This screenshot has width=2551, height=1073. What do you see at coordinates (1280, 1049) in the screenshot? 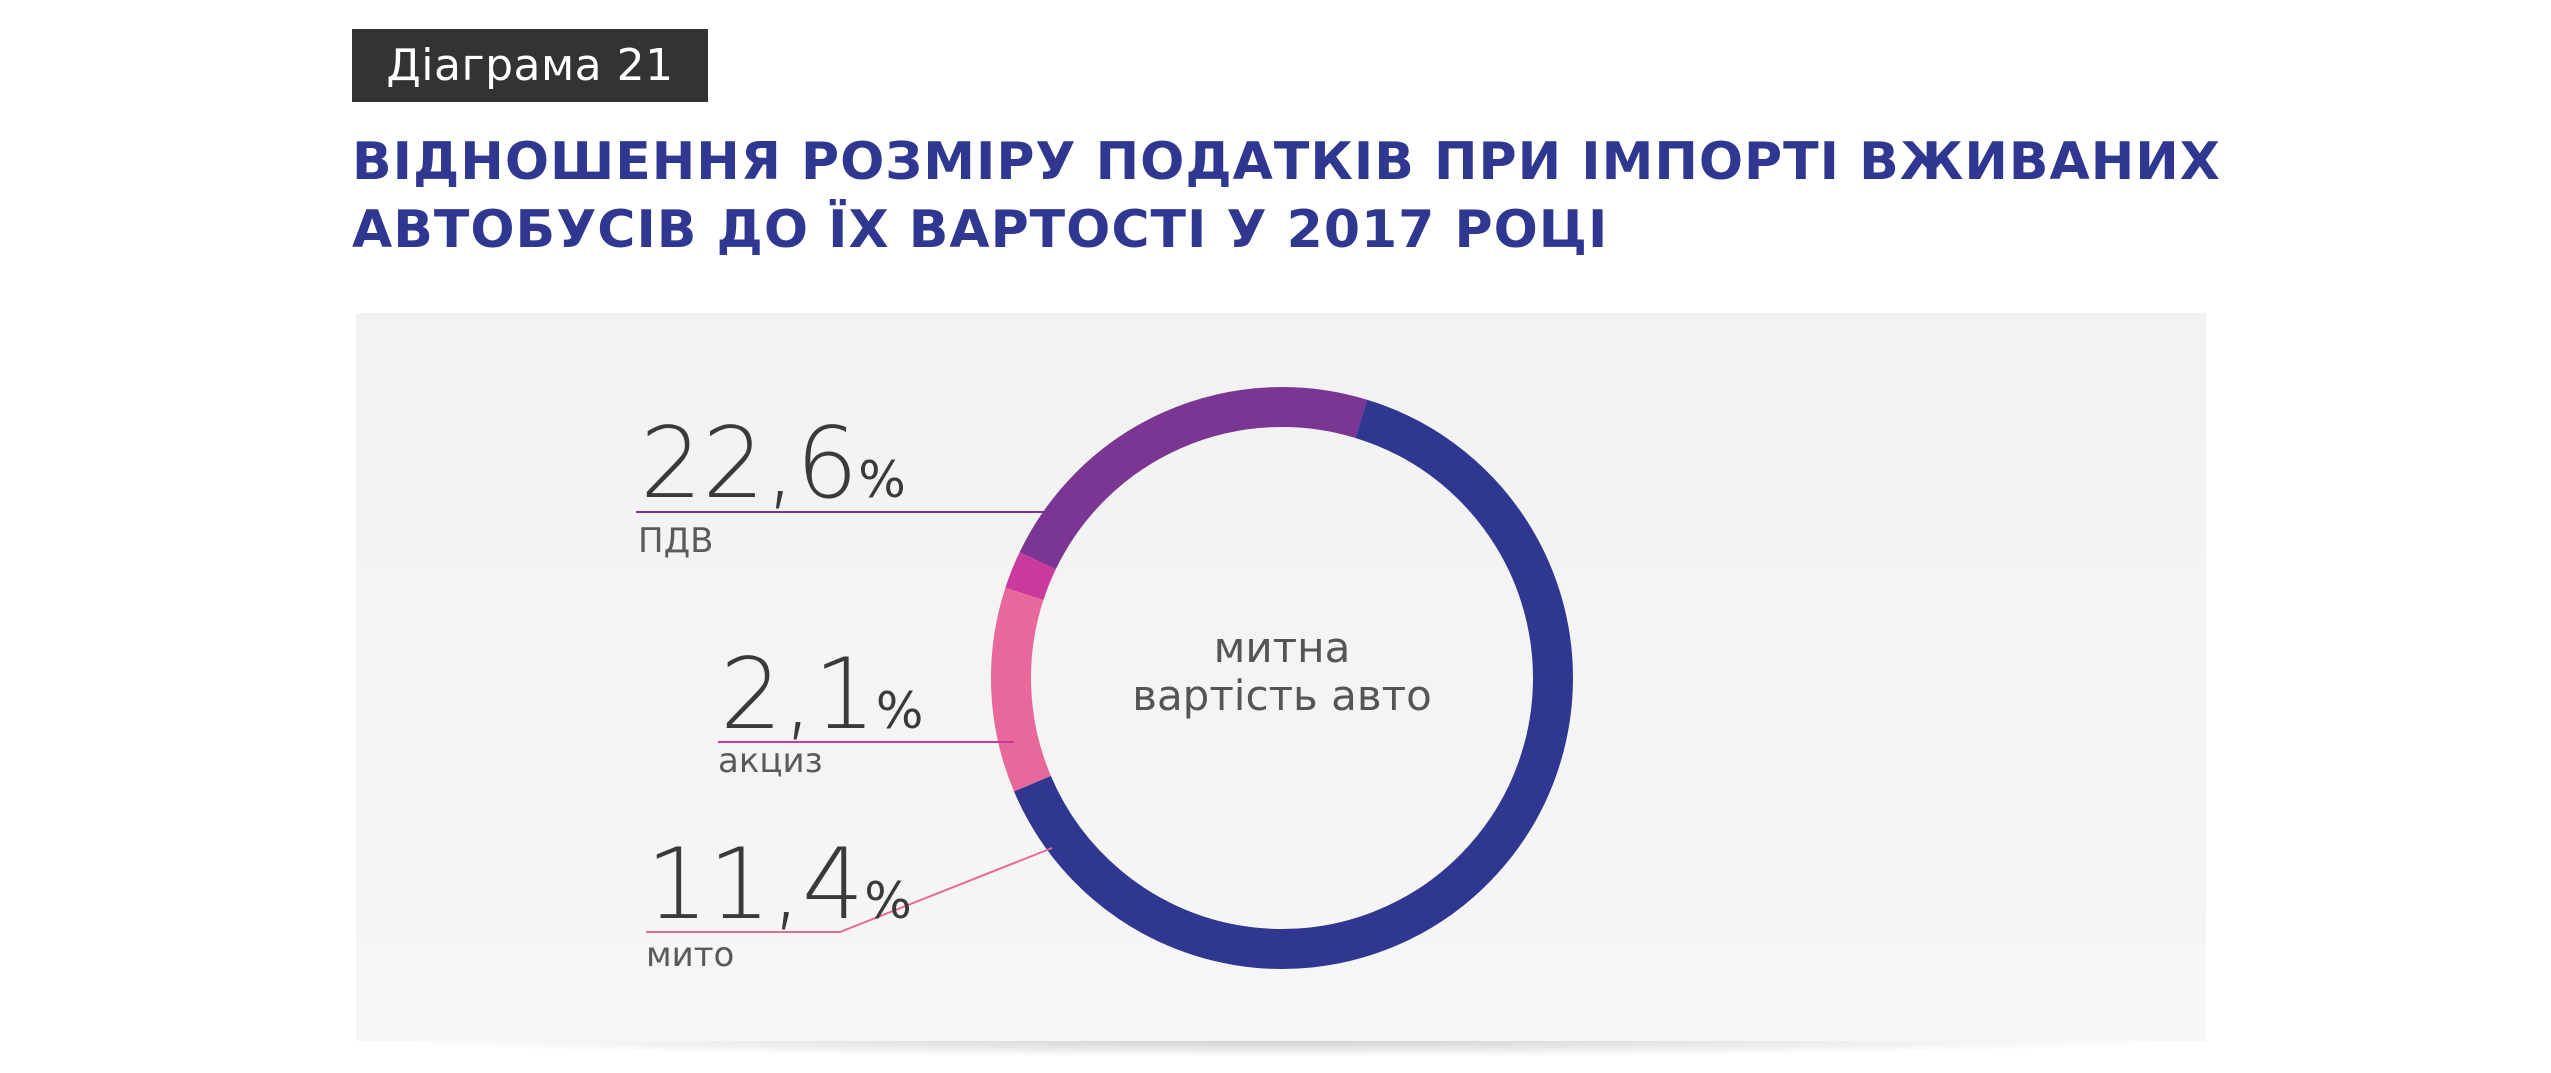
I see `chart-panel-shadow` at bounding box center [1280, 1049].